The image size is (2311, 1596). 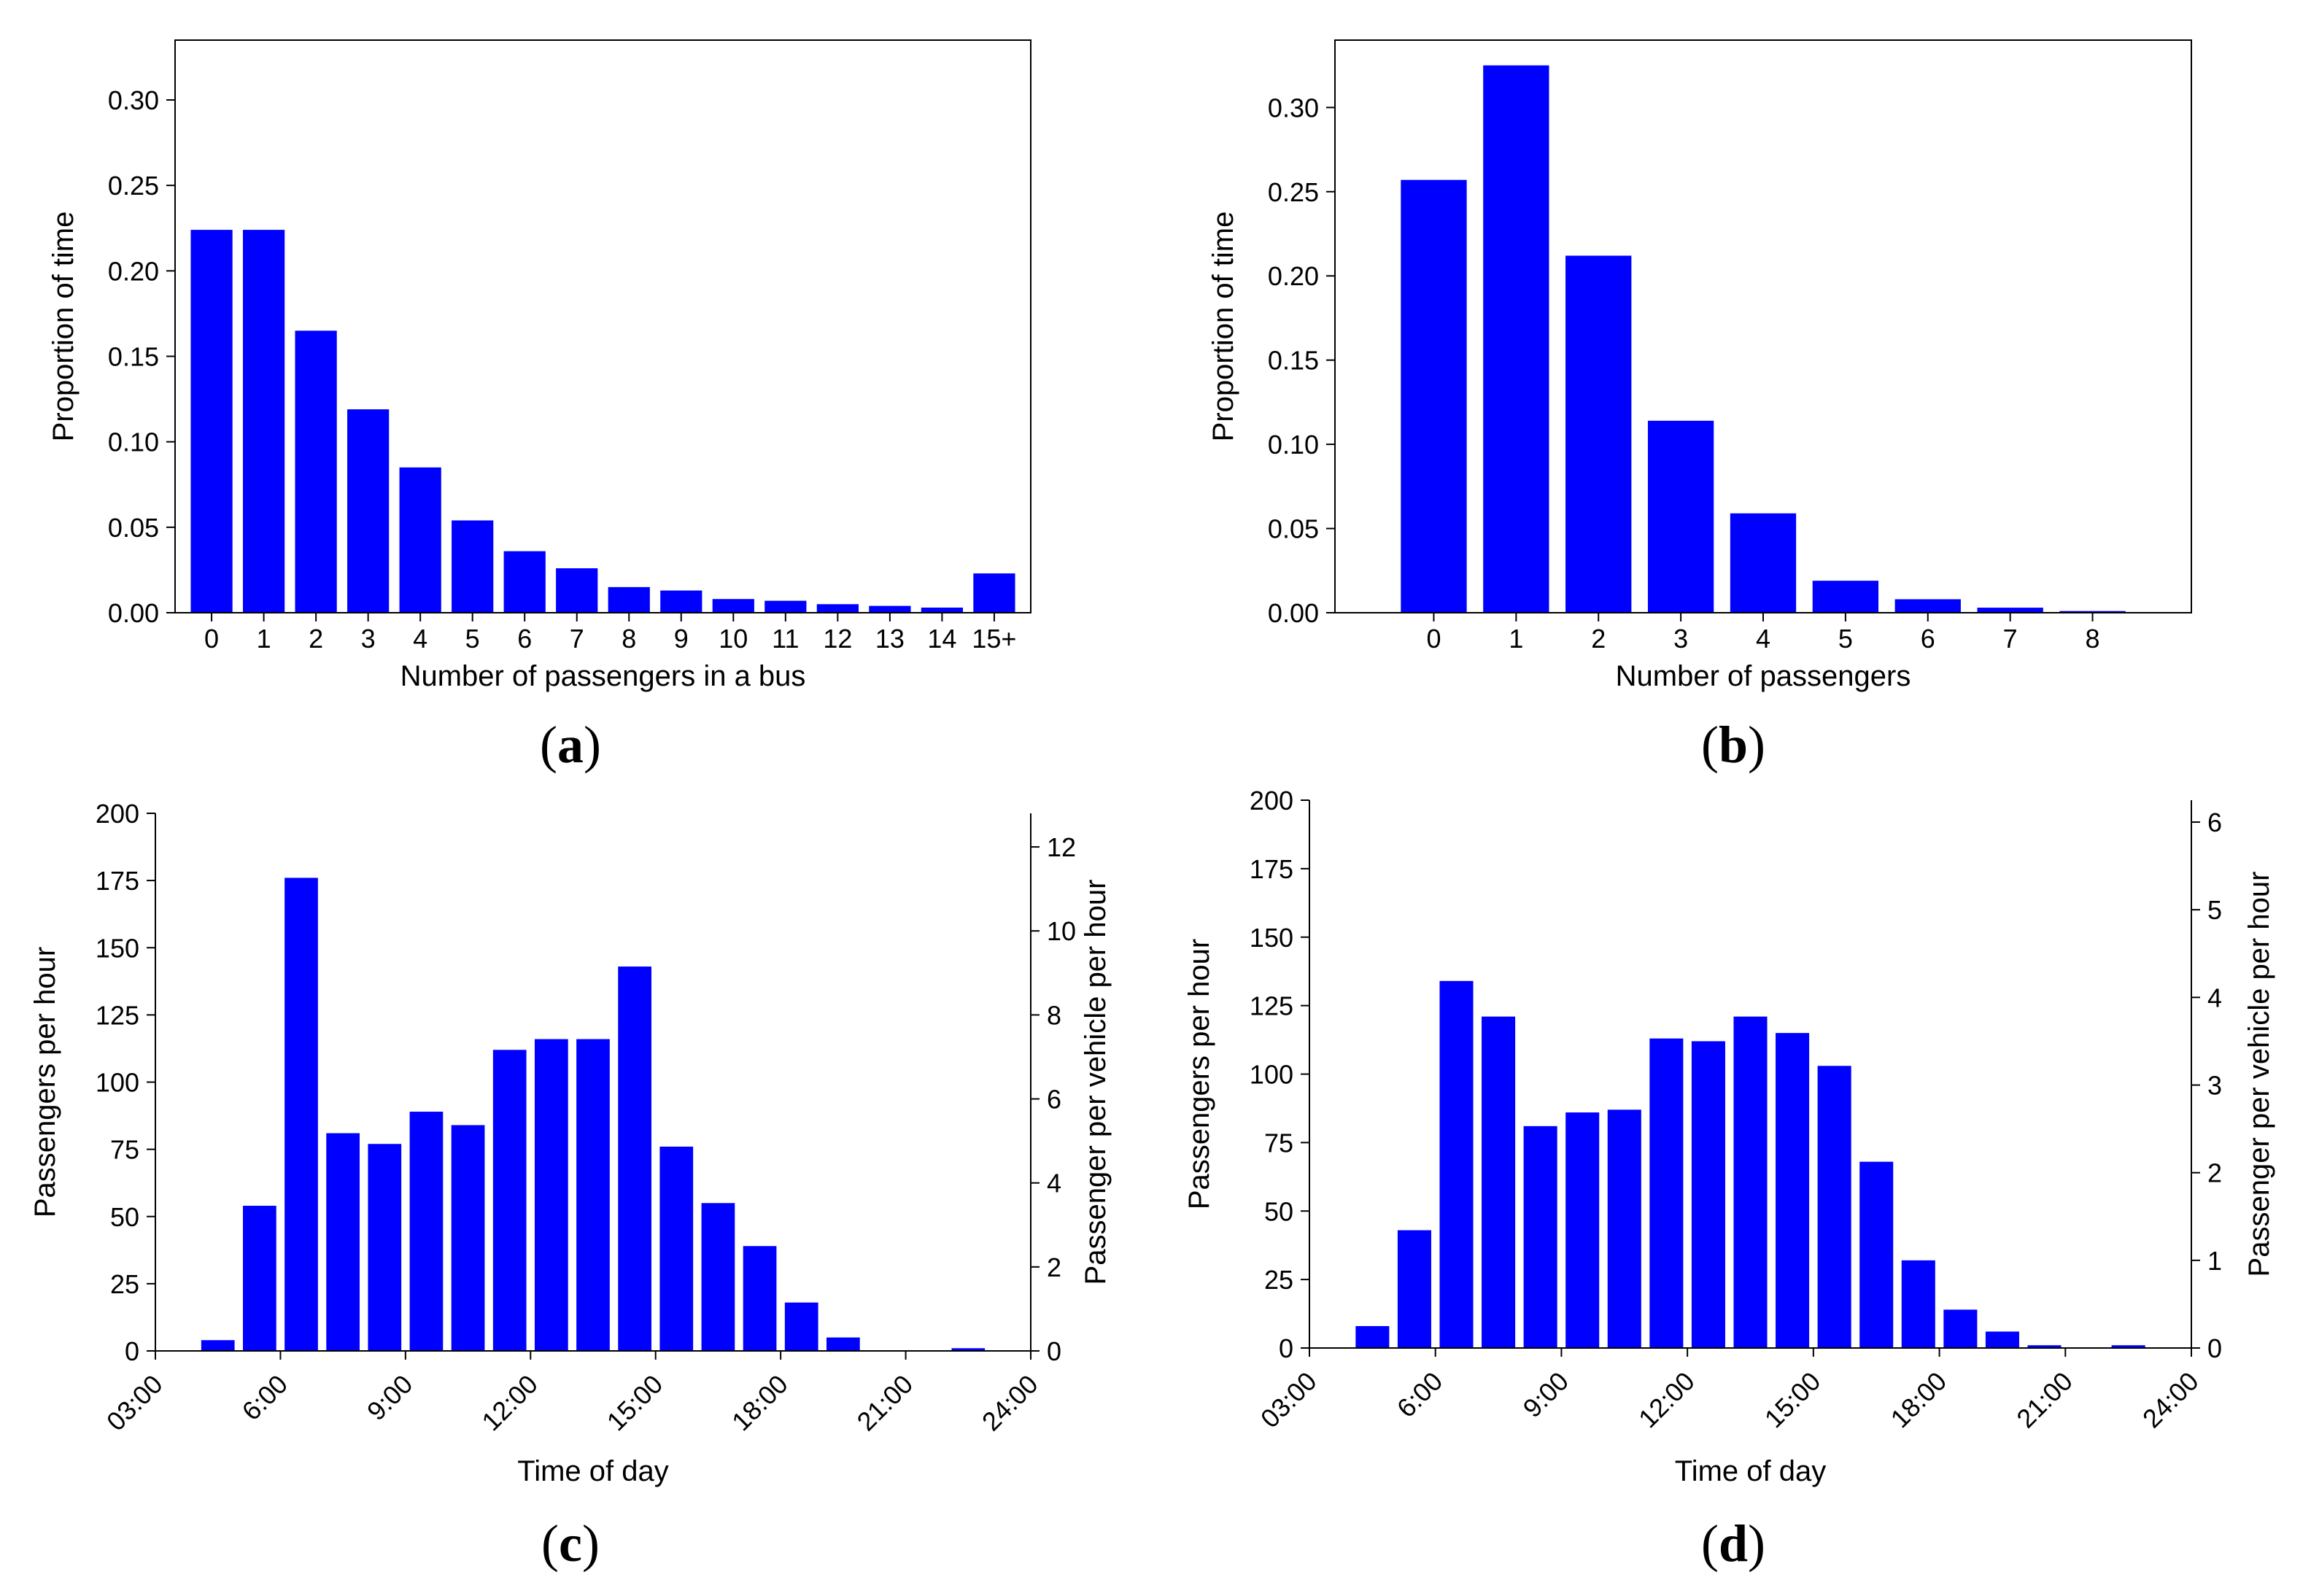 I want to click on x-tick-label: 24:00, so click(x=2170, y=1400).